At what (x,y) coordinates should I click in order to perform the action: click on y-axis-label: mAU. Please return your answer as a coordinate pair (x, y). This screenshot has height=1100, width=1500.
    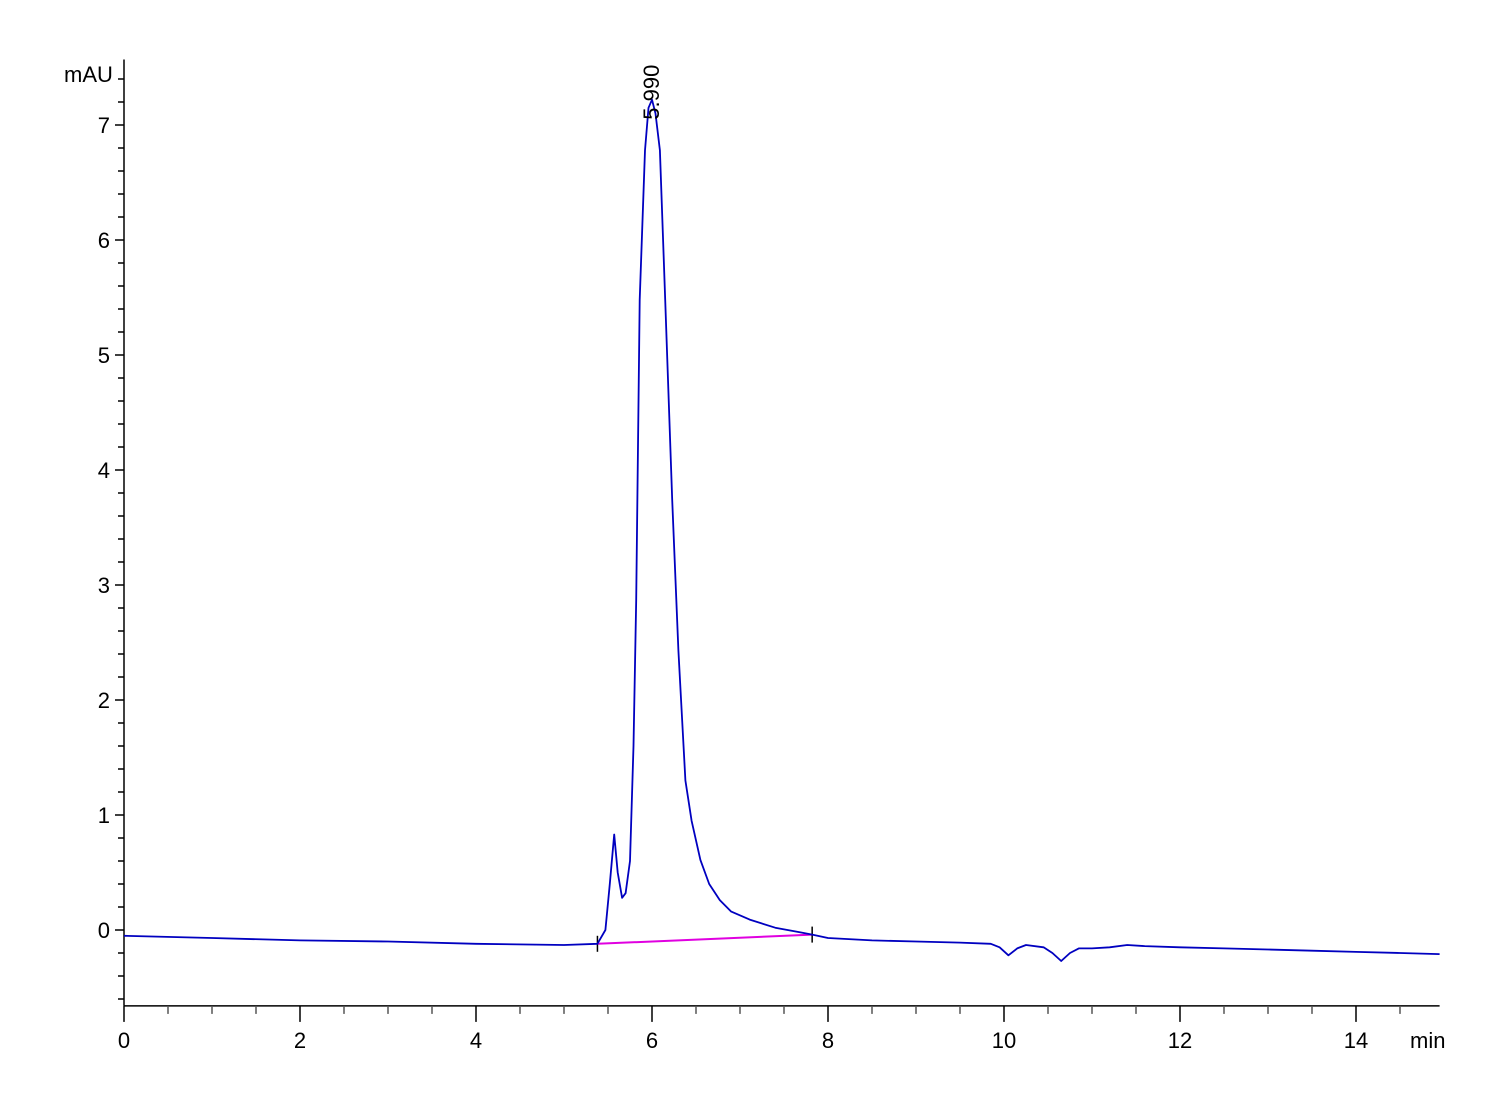
    Looking at the image, I should click on (88, 74).